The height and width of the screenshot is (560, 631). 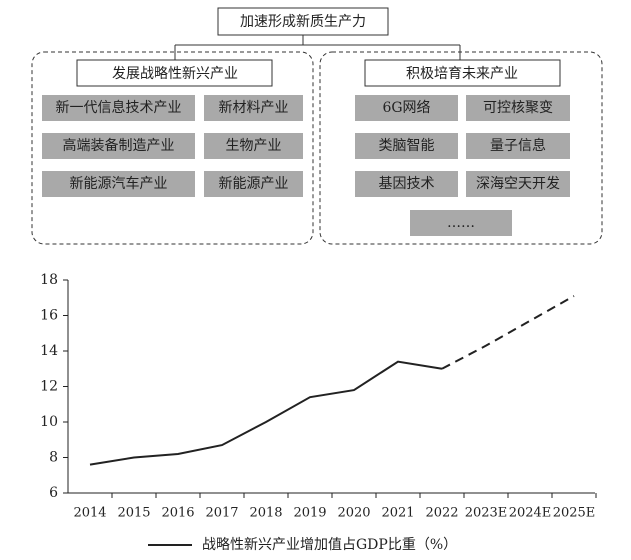 I want to click on x-tick-label: 2021, so click(x=397, y=513).